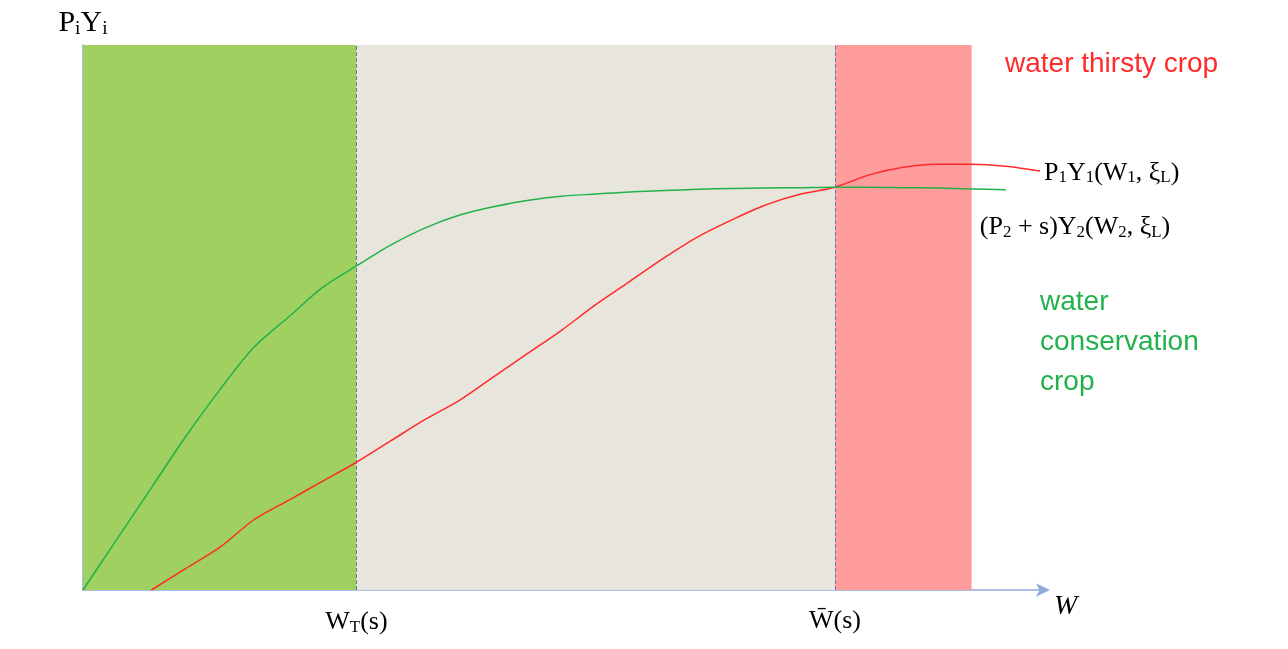 This screenshot has width=1288, height=649. I want to click on annotation: water conservation crop, so click(1123, 340).